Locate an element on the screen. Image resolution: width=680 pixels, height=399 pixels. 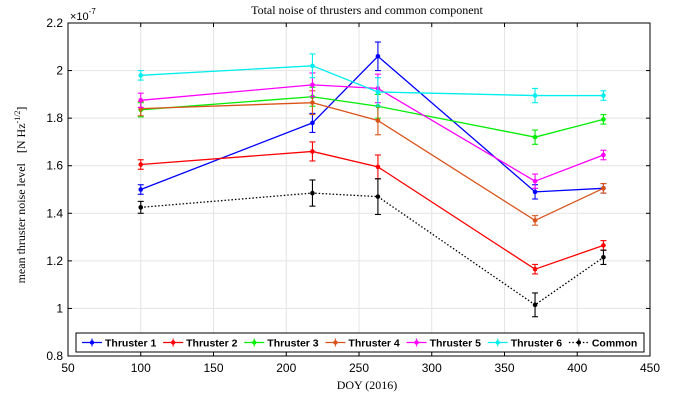
y-tick-label: 2 is located at coordinates (59, 71).